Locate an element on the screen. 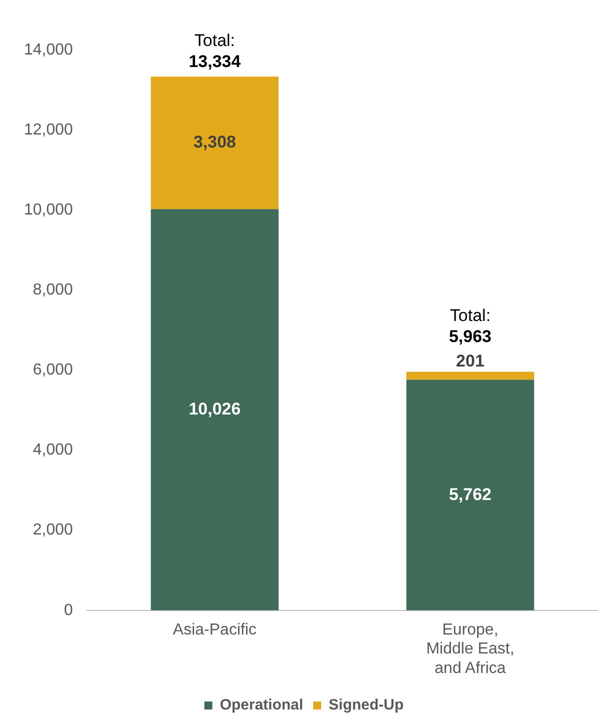 This screenshot has height=727, width=610. legend-label: Signed-Up is located at coordinates (366, 705).